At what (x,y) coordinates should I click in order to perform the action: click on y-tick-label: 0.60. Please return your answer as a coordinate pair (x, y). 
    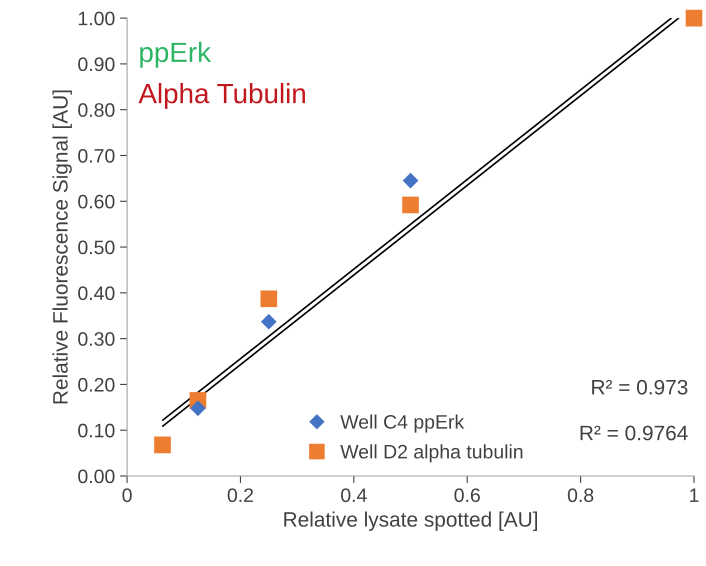
    Looking at the image, I should click on (96, 201).